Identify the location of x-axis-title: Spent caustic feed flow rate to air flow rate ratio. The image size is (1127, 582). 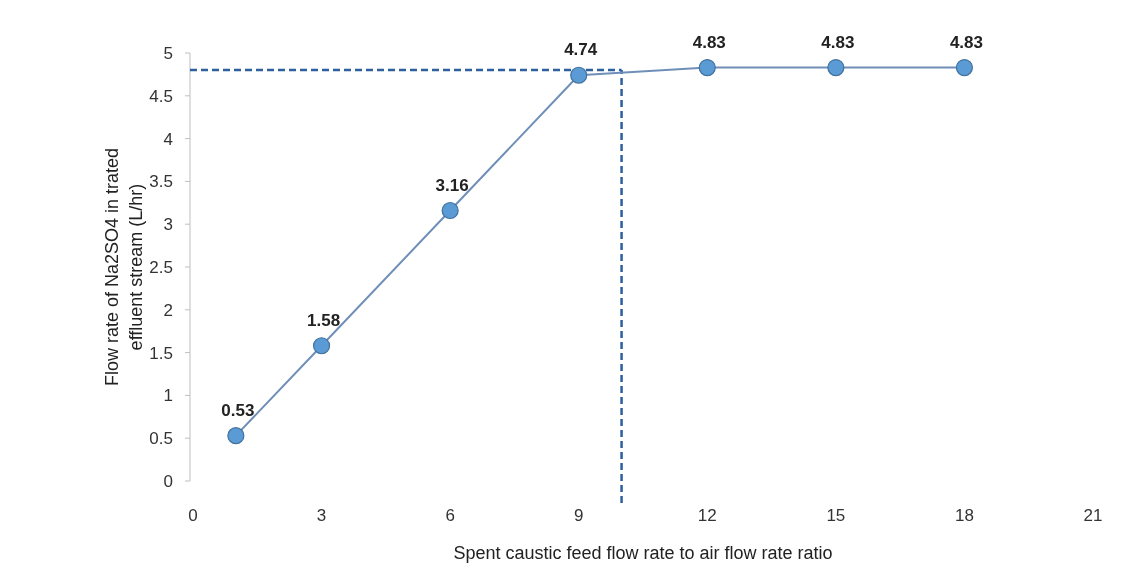
(643, 553).